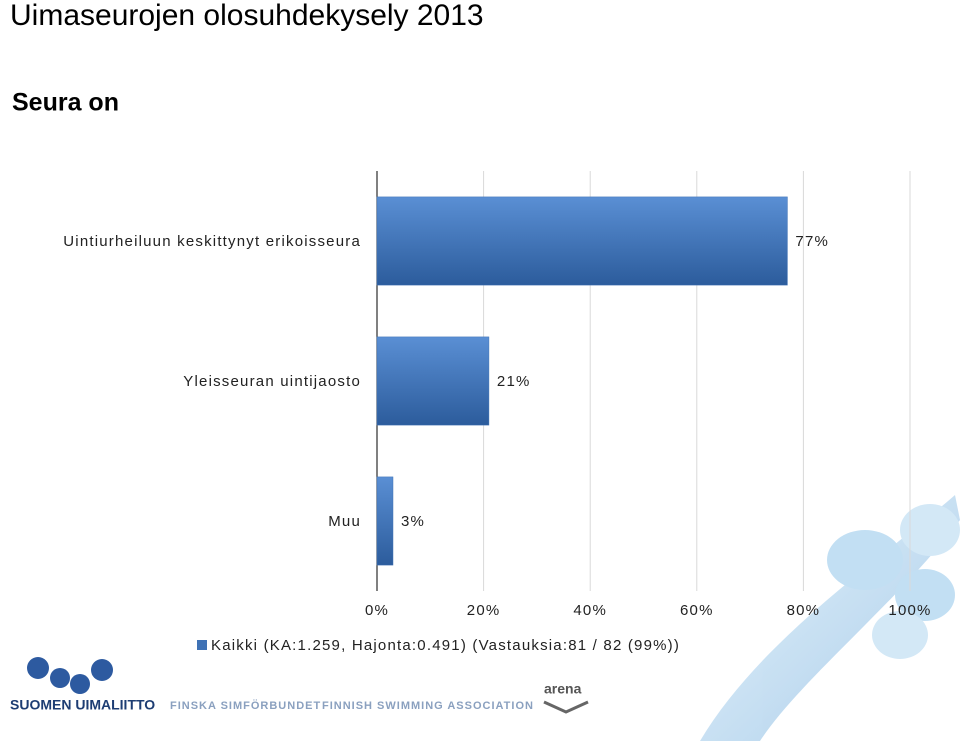 This screenshot has height=741, width=960. I want to click on logo-icons, so click(70, 675).